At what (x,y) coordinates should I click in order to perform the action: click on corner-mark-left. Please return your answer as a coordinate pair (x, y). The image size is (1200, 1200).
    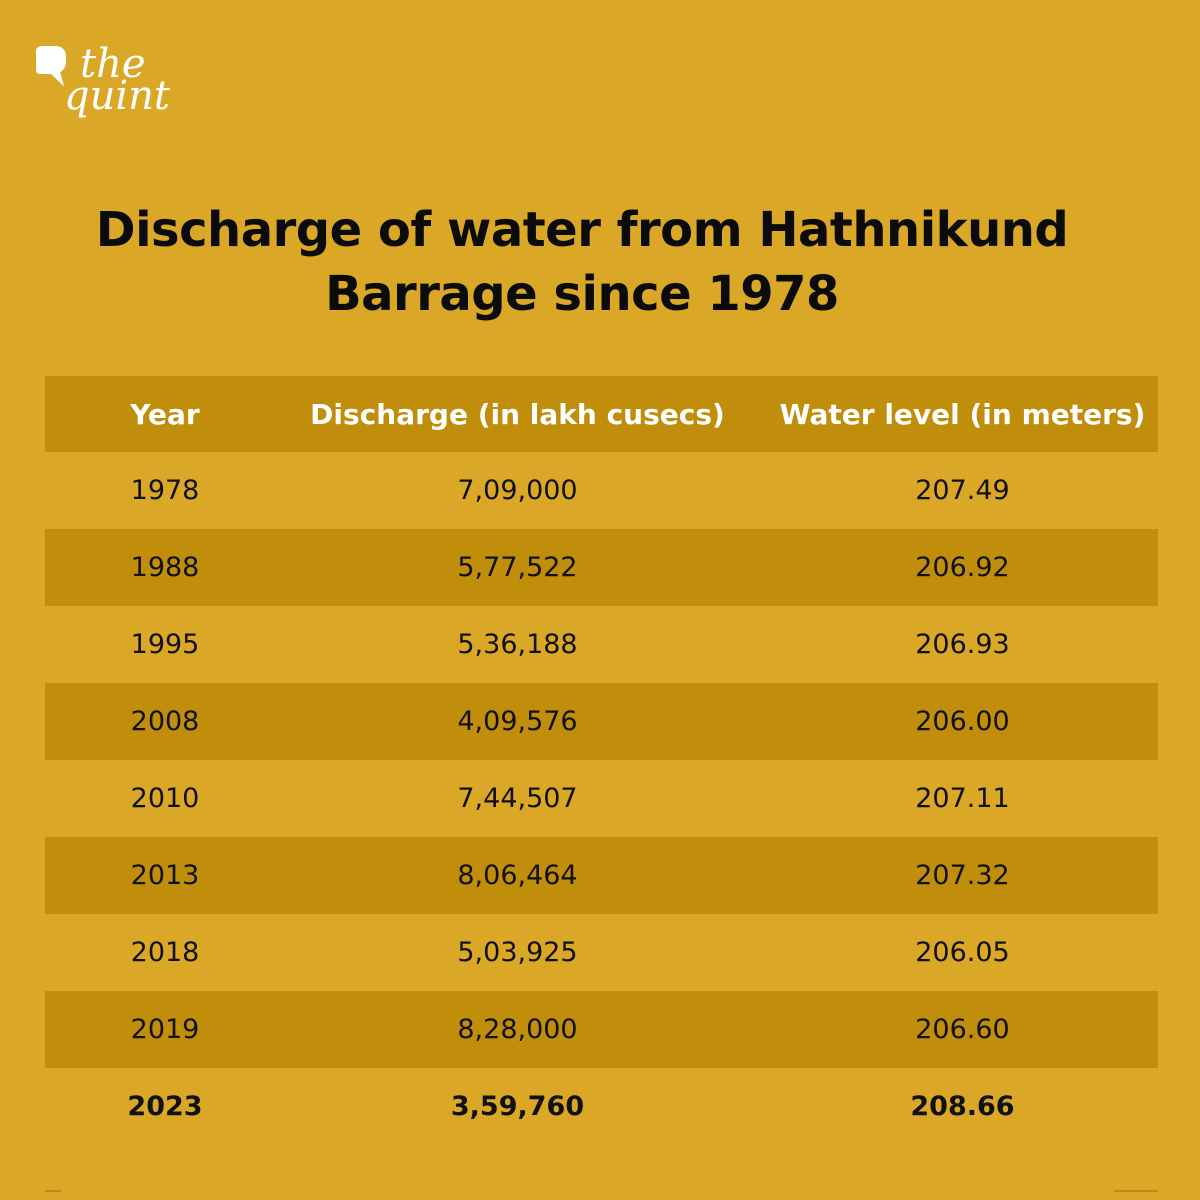
    Looking at the image, I should click on (53, 1191).